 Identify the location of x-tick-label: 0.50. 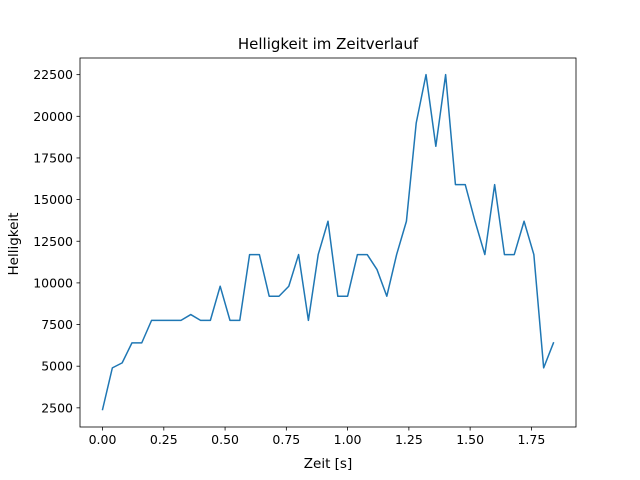
(225, 439).